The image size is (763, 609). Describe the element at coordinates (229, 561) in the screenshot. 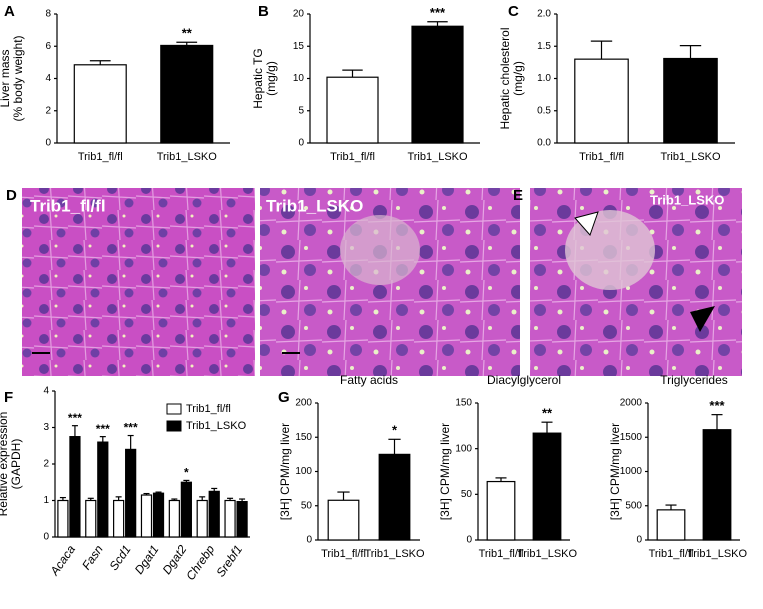

I see `x-tick-label: Srebf1` at that location.